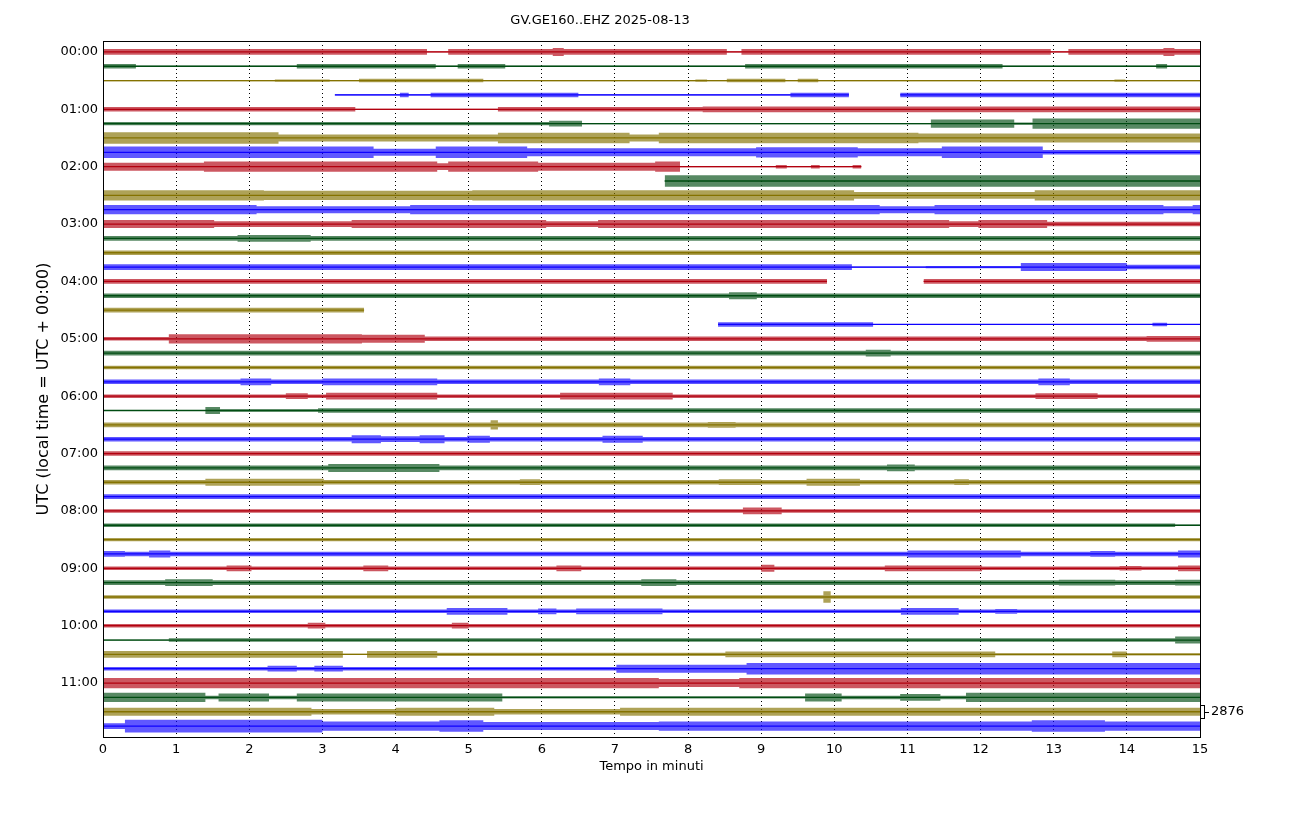  Describe the element at coordinates (79, 338) in the screenshot. I see `y-tick-label: 05:00` at that location.